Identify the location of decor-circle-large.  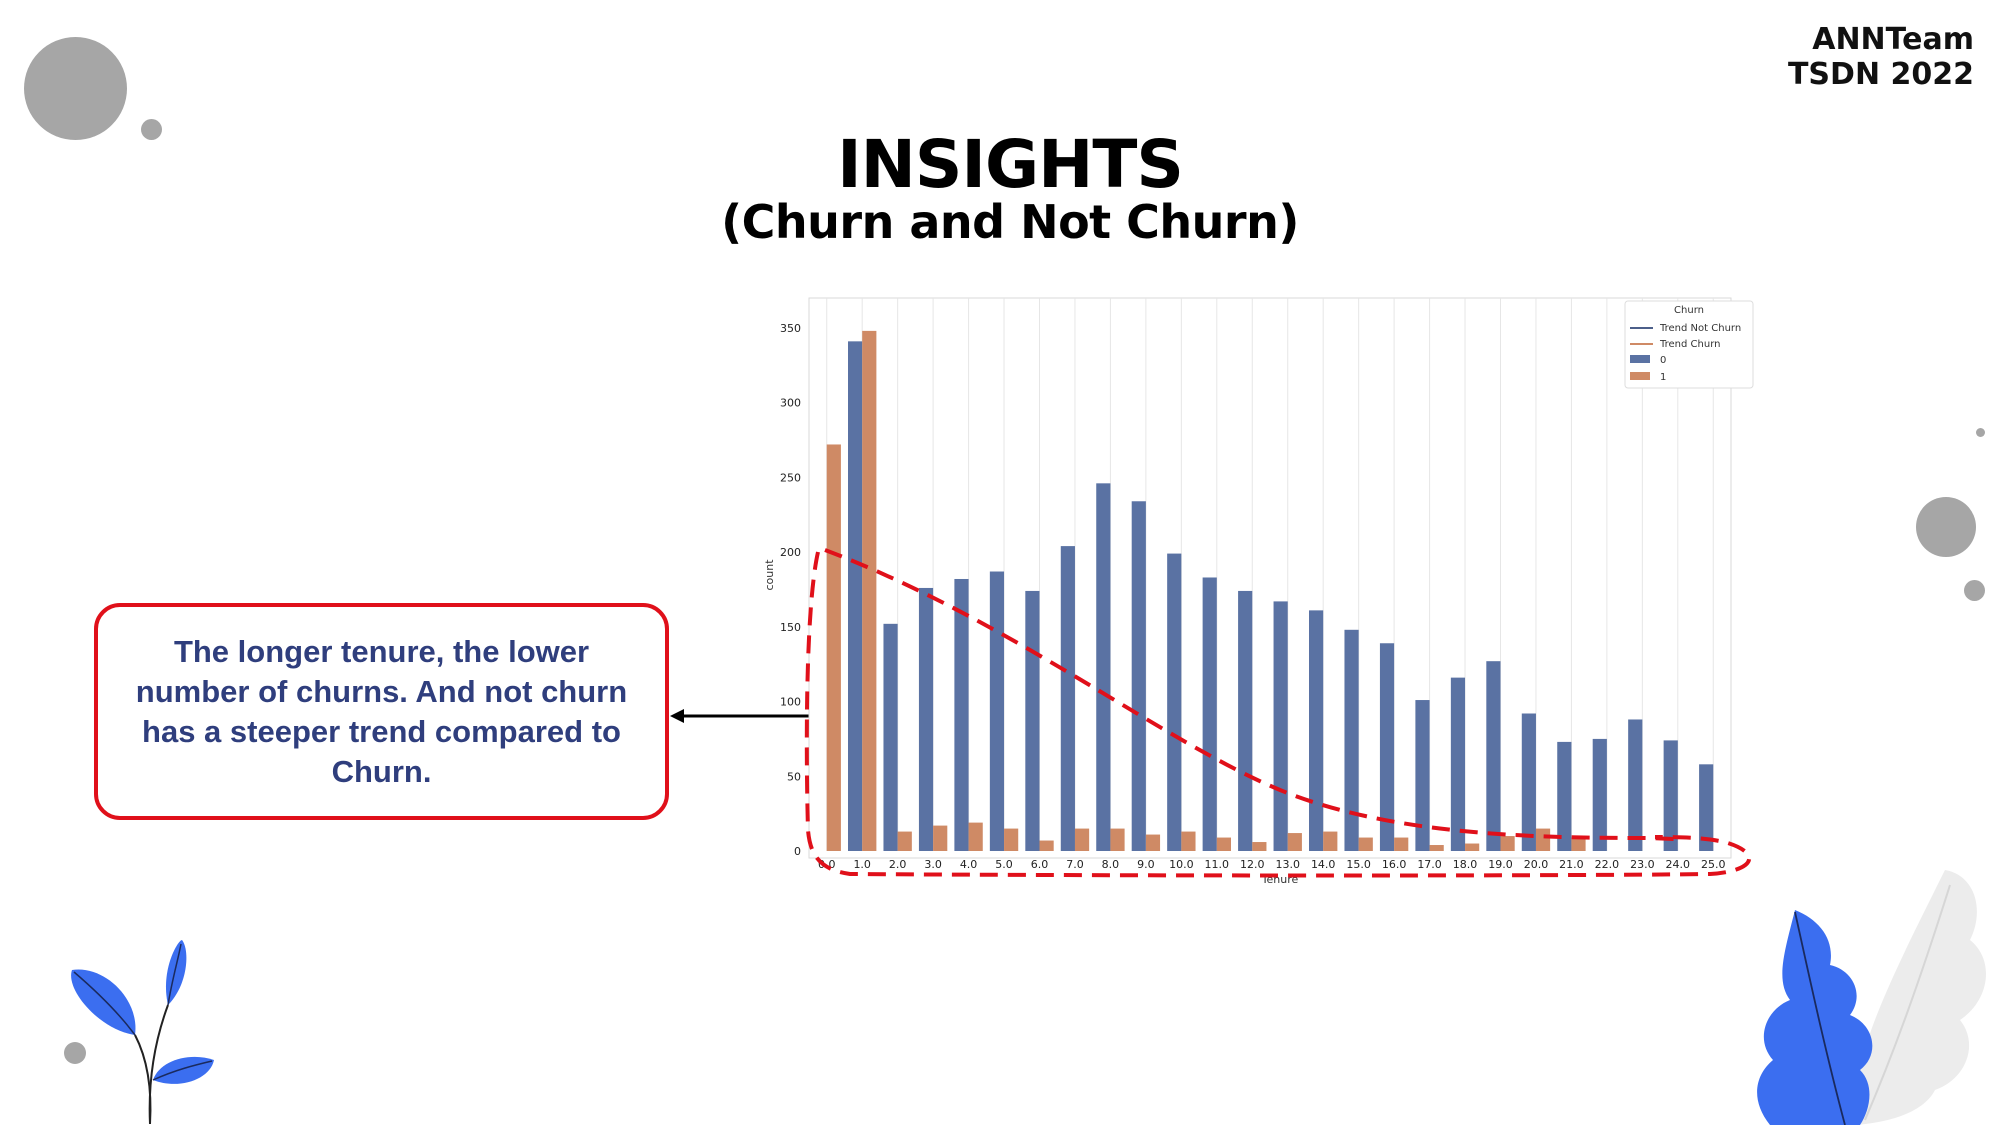
(75, 88).